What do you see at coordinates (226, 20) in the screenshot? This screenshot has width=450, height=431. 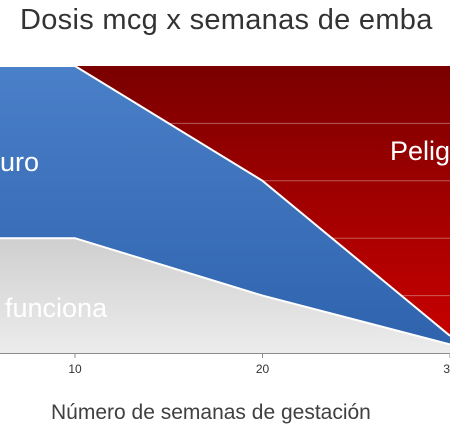 I see `chart-title: Dosis mcg x semanas de emba` at bounding box center [226, 20].